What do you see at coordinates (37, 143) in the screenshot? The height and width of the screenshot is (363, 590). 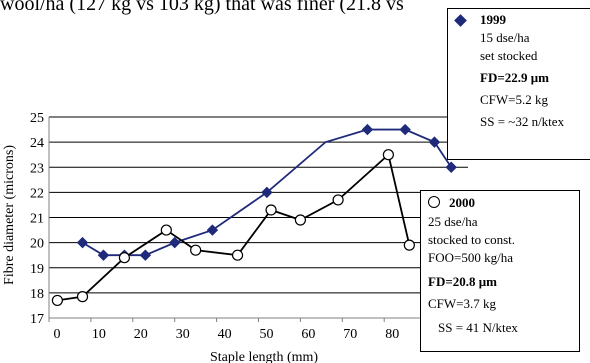 I see `y-tick-label: 24` at bounding box center [37, 143].